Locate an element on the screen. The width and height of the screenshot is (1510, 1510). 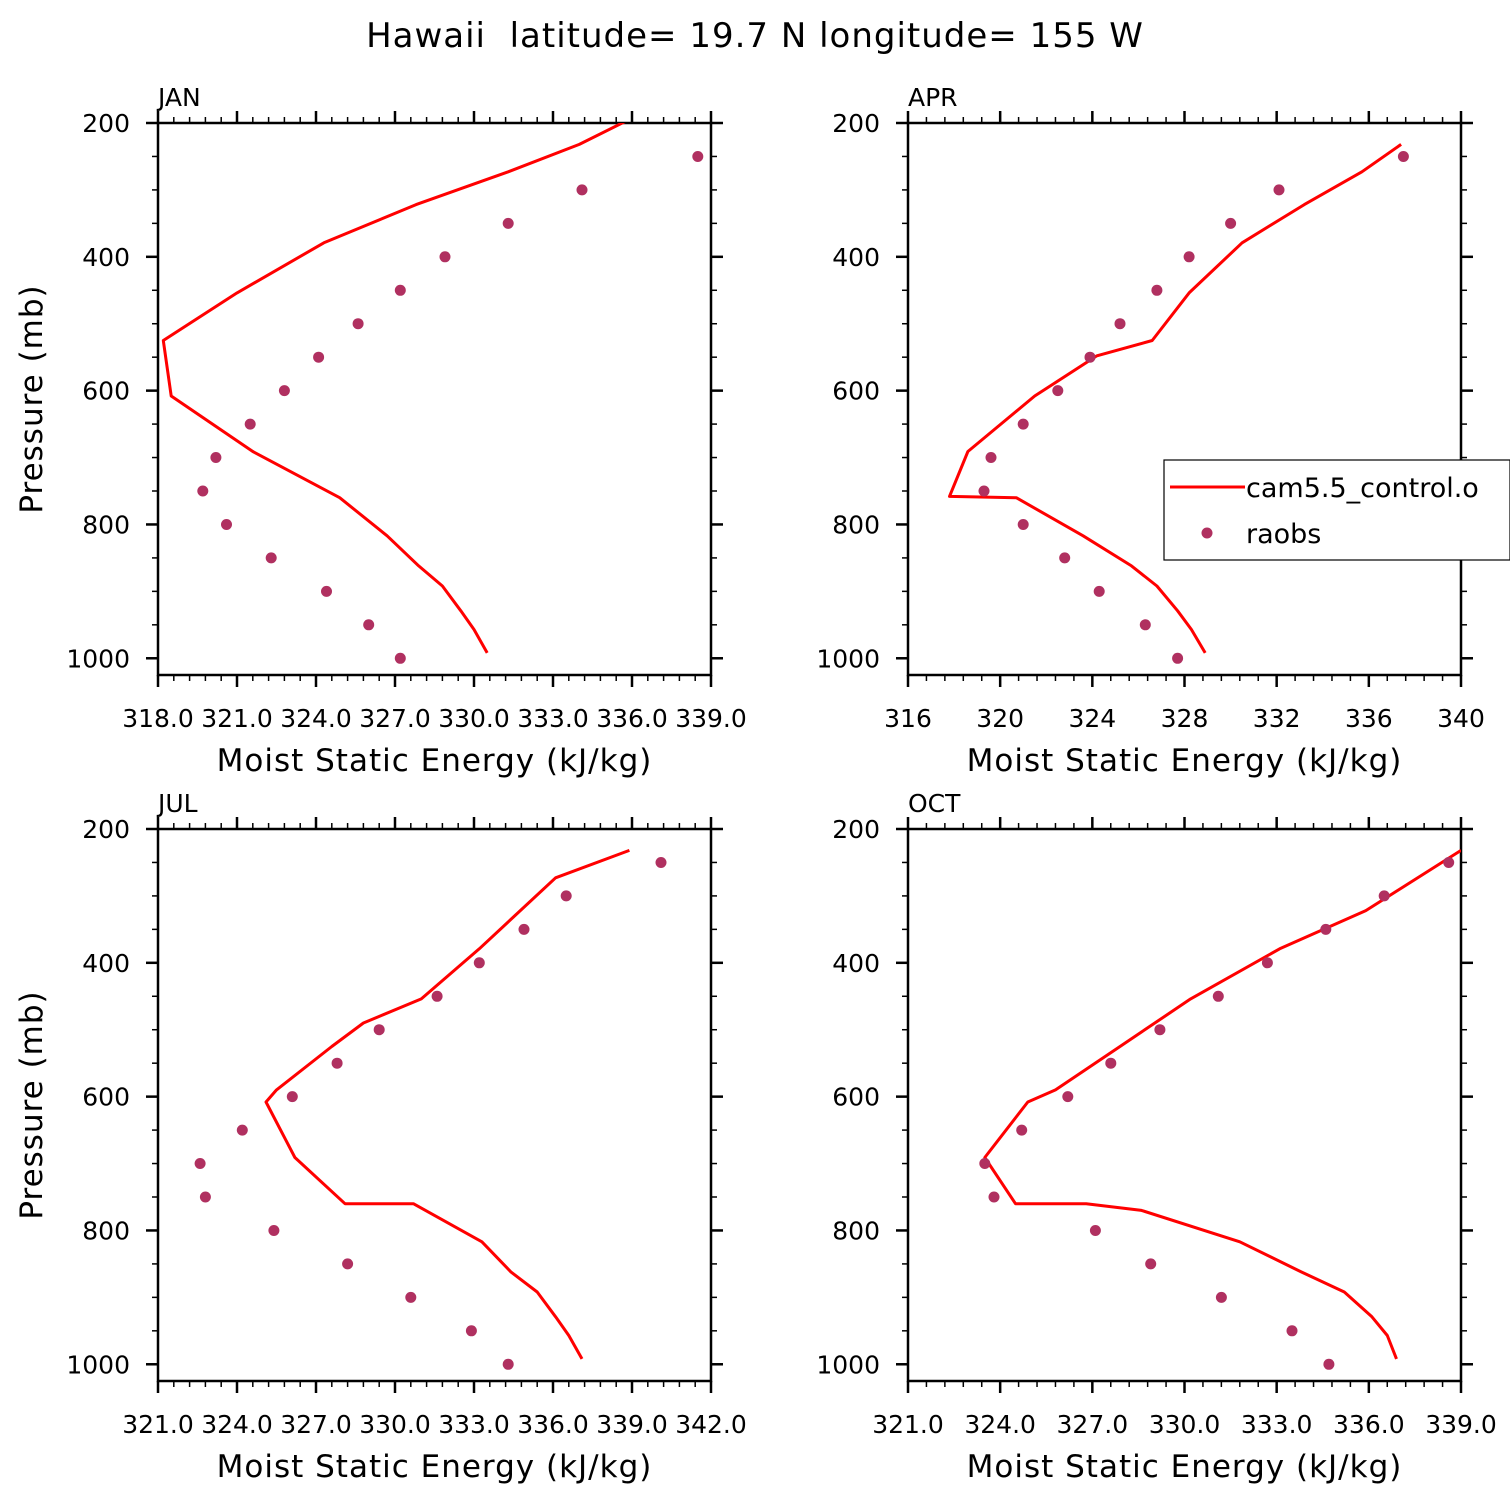
legend-obs-label: raobs is located at coordinates (1283, 534).